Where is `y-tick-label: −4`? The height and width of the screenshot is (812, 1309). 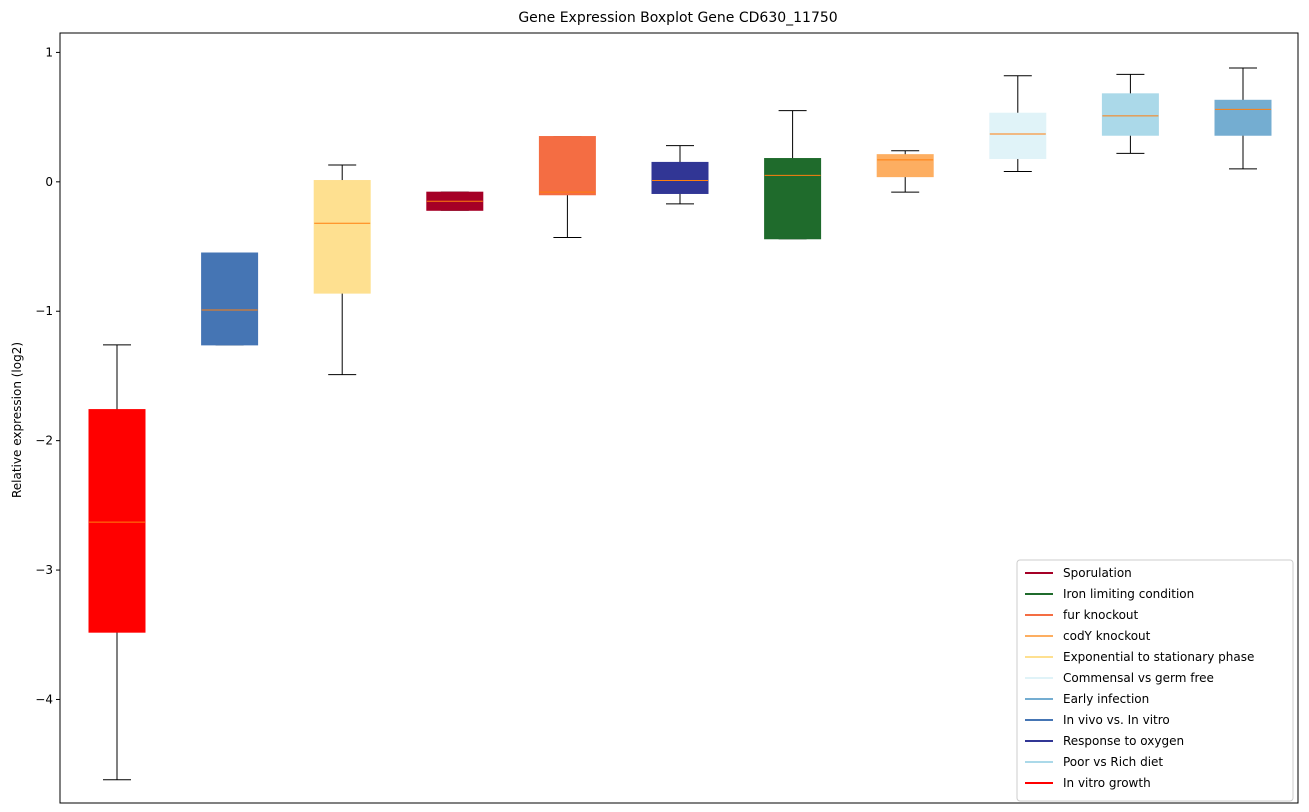 y-tick-label: −4 is located at coordinates (44, 699).